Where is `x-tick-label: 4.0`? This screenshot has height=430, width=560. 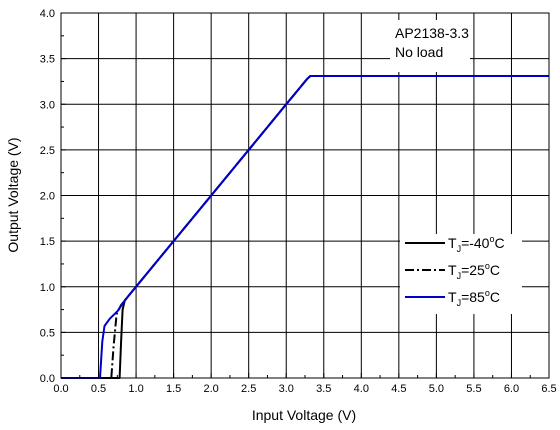
x-tick-label: 4.0 is located at coordinates (361, 389).